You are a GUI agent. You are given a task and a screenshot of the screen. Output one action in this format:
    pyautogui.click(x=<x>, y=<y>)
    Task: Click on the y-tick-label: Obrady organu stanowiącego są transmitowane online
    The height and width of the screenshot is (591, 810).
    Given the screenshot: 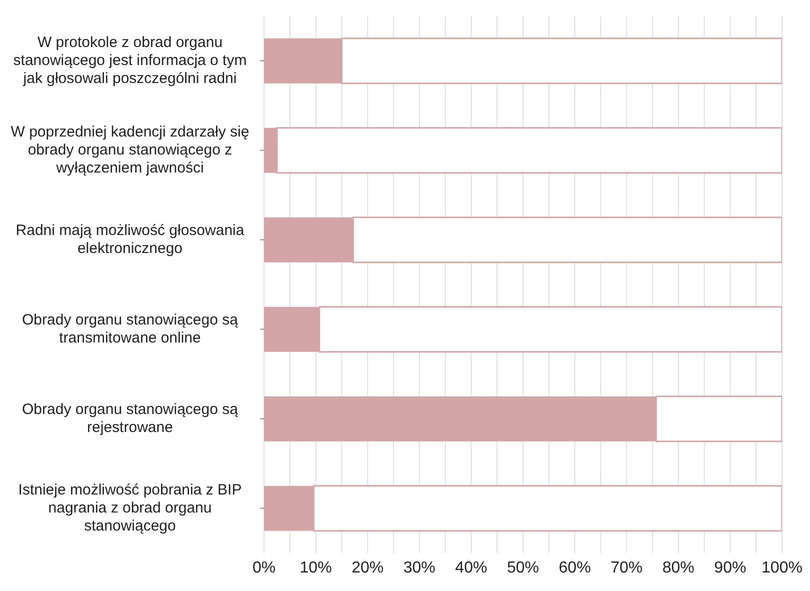 What is the action you would take?
    pyautogui.click(x=130, y=328)
    